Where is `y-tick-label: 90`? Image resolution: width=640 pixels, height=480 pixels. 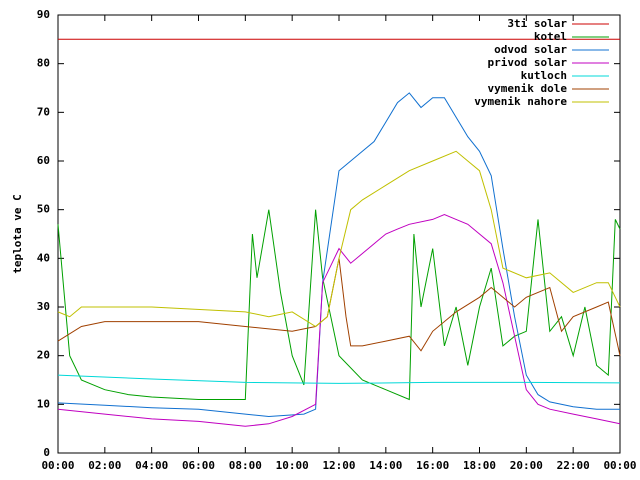 y-tick-label: 90 is located at coordinates (43, 14).